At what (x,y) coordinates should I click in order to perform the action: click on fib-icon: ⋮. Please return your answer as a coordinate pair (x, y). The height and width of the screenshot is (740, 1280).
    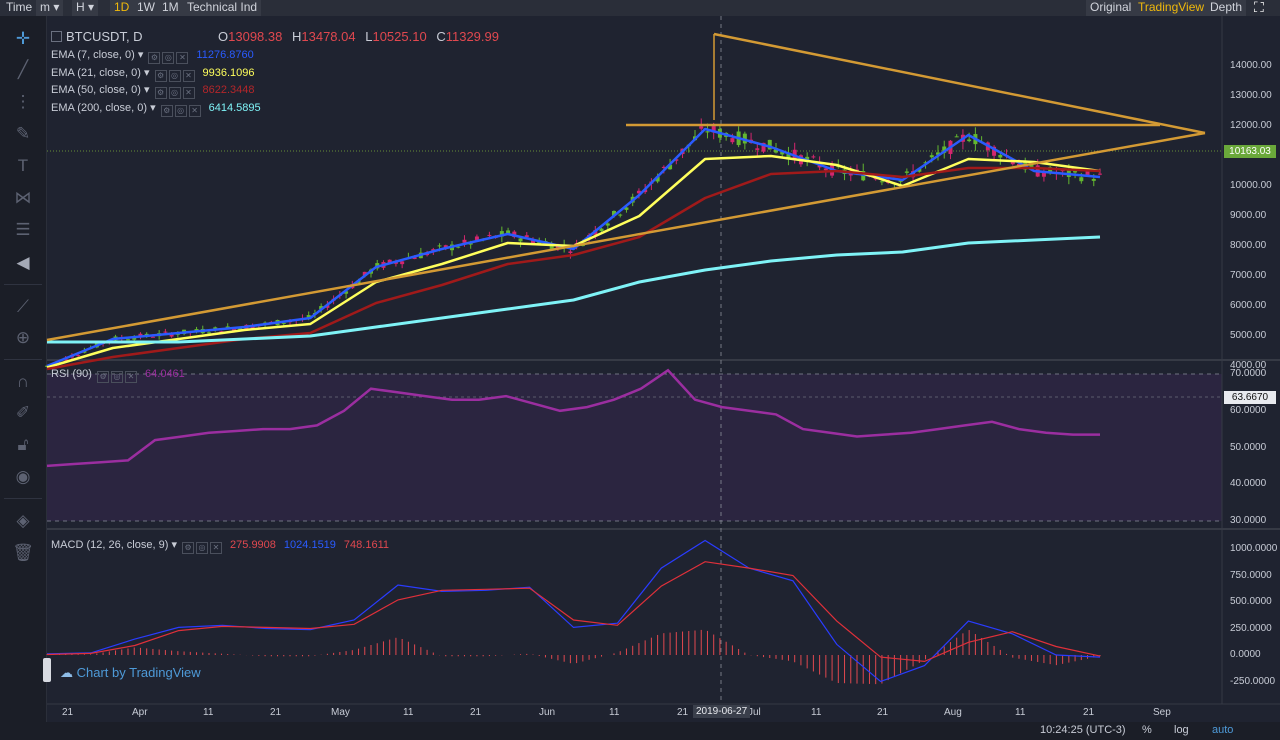
    Looking at the image, I should click on (23, 101).